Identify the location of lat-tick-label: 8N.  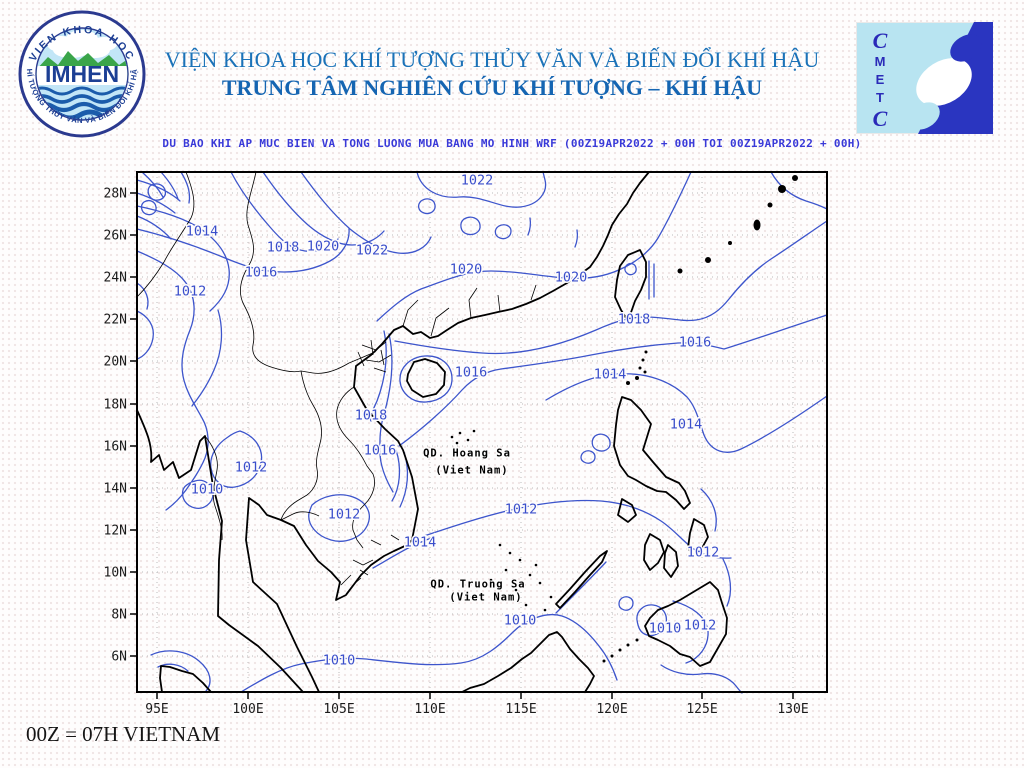
(119, 615).